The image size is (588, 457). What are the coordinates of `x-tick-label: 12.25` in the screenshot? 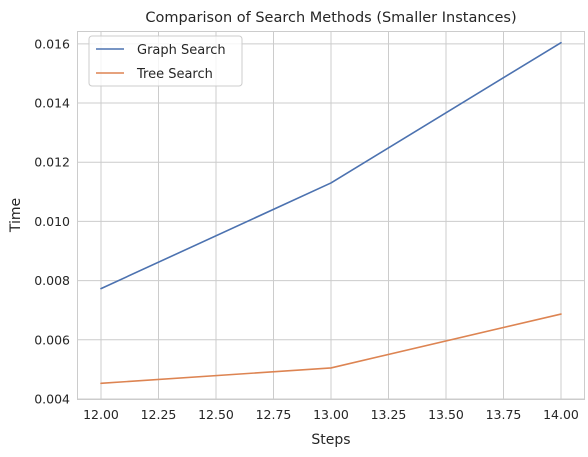 It's located at (159, 414).